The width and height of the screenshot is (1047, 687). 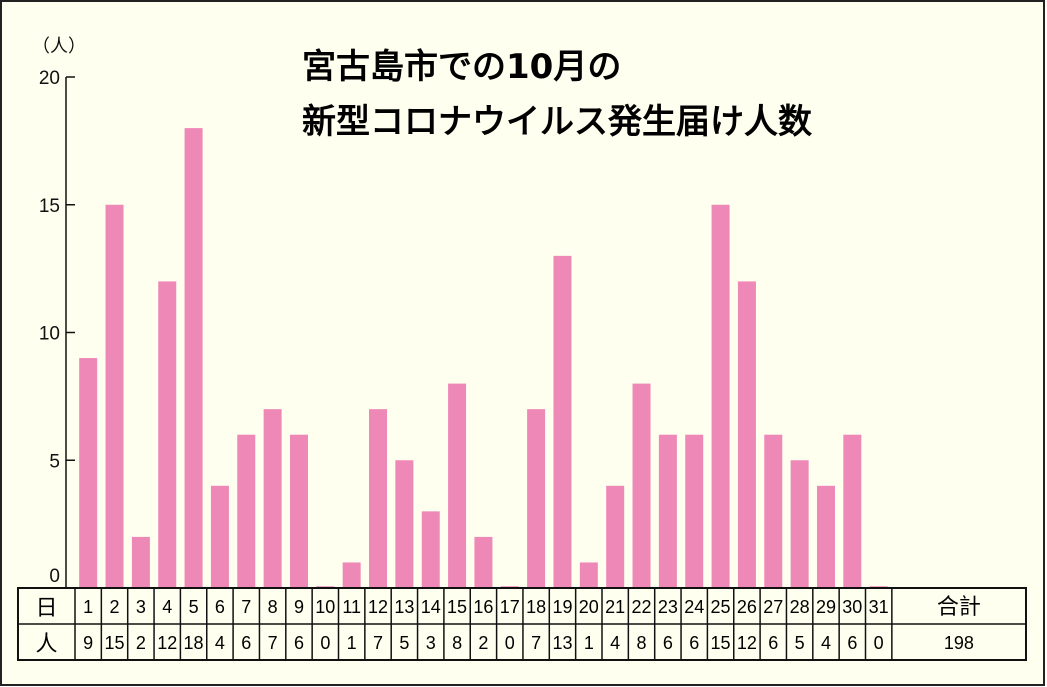 What do you see at coordinates (59, 46) in the screenshot?
I see `y-axis-unit-label: （人）` at bounding box center [59, 46].